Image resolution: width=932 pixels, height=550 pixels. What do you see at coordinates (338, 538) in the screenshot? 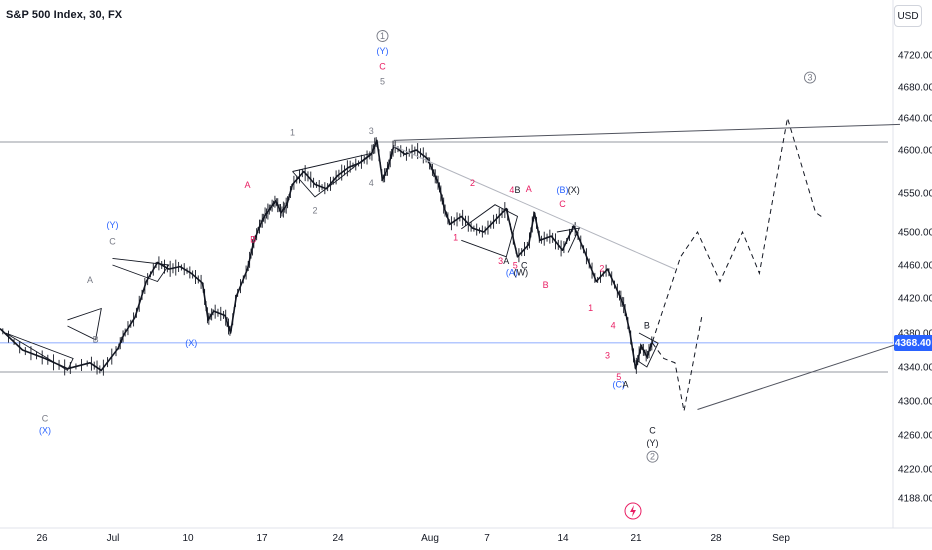
I see `x-tick-label: 24` at bounding box center [338, 538].